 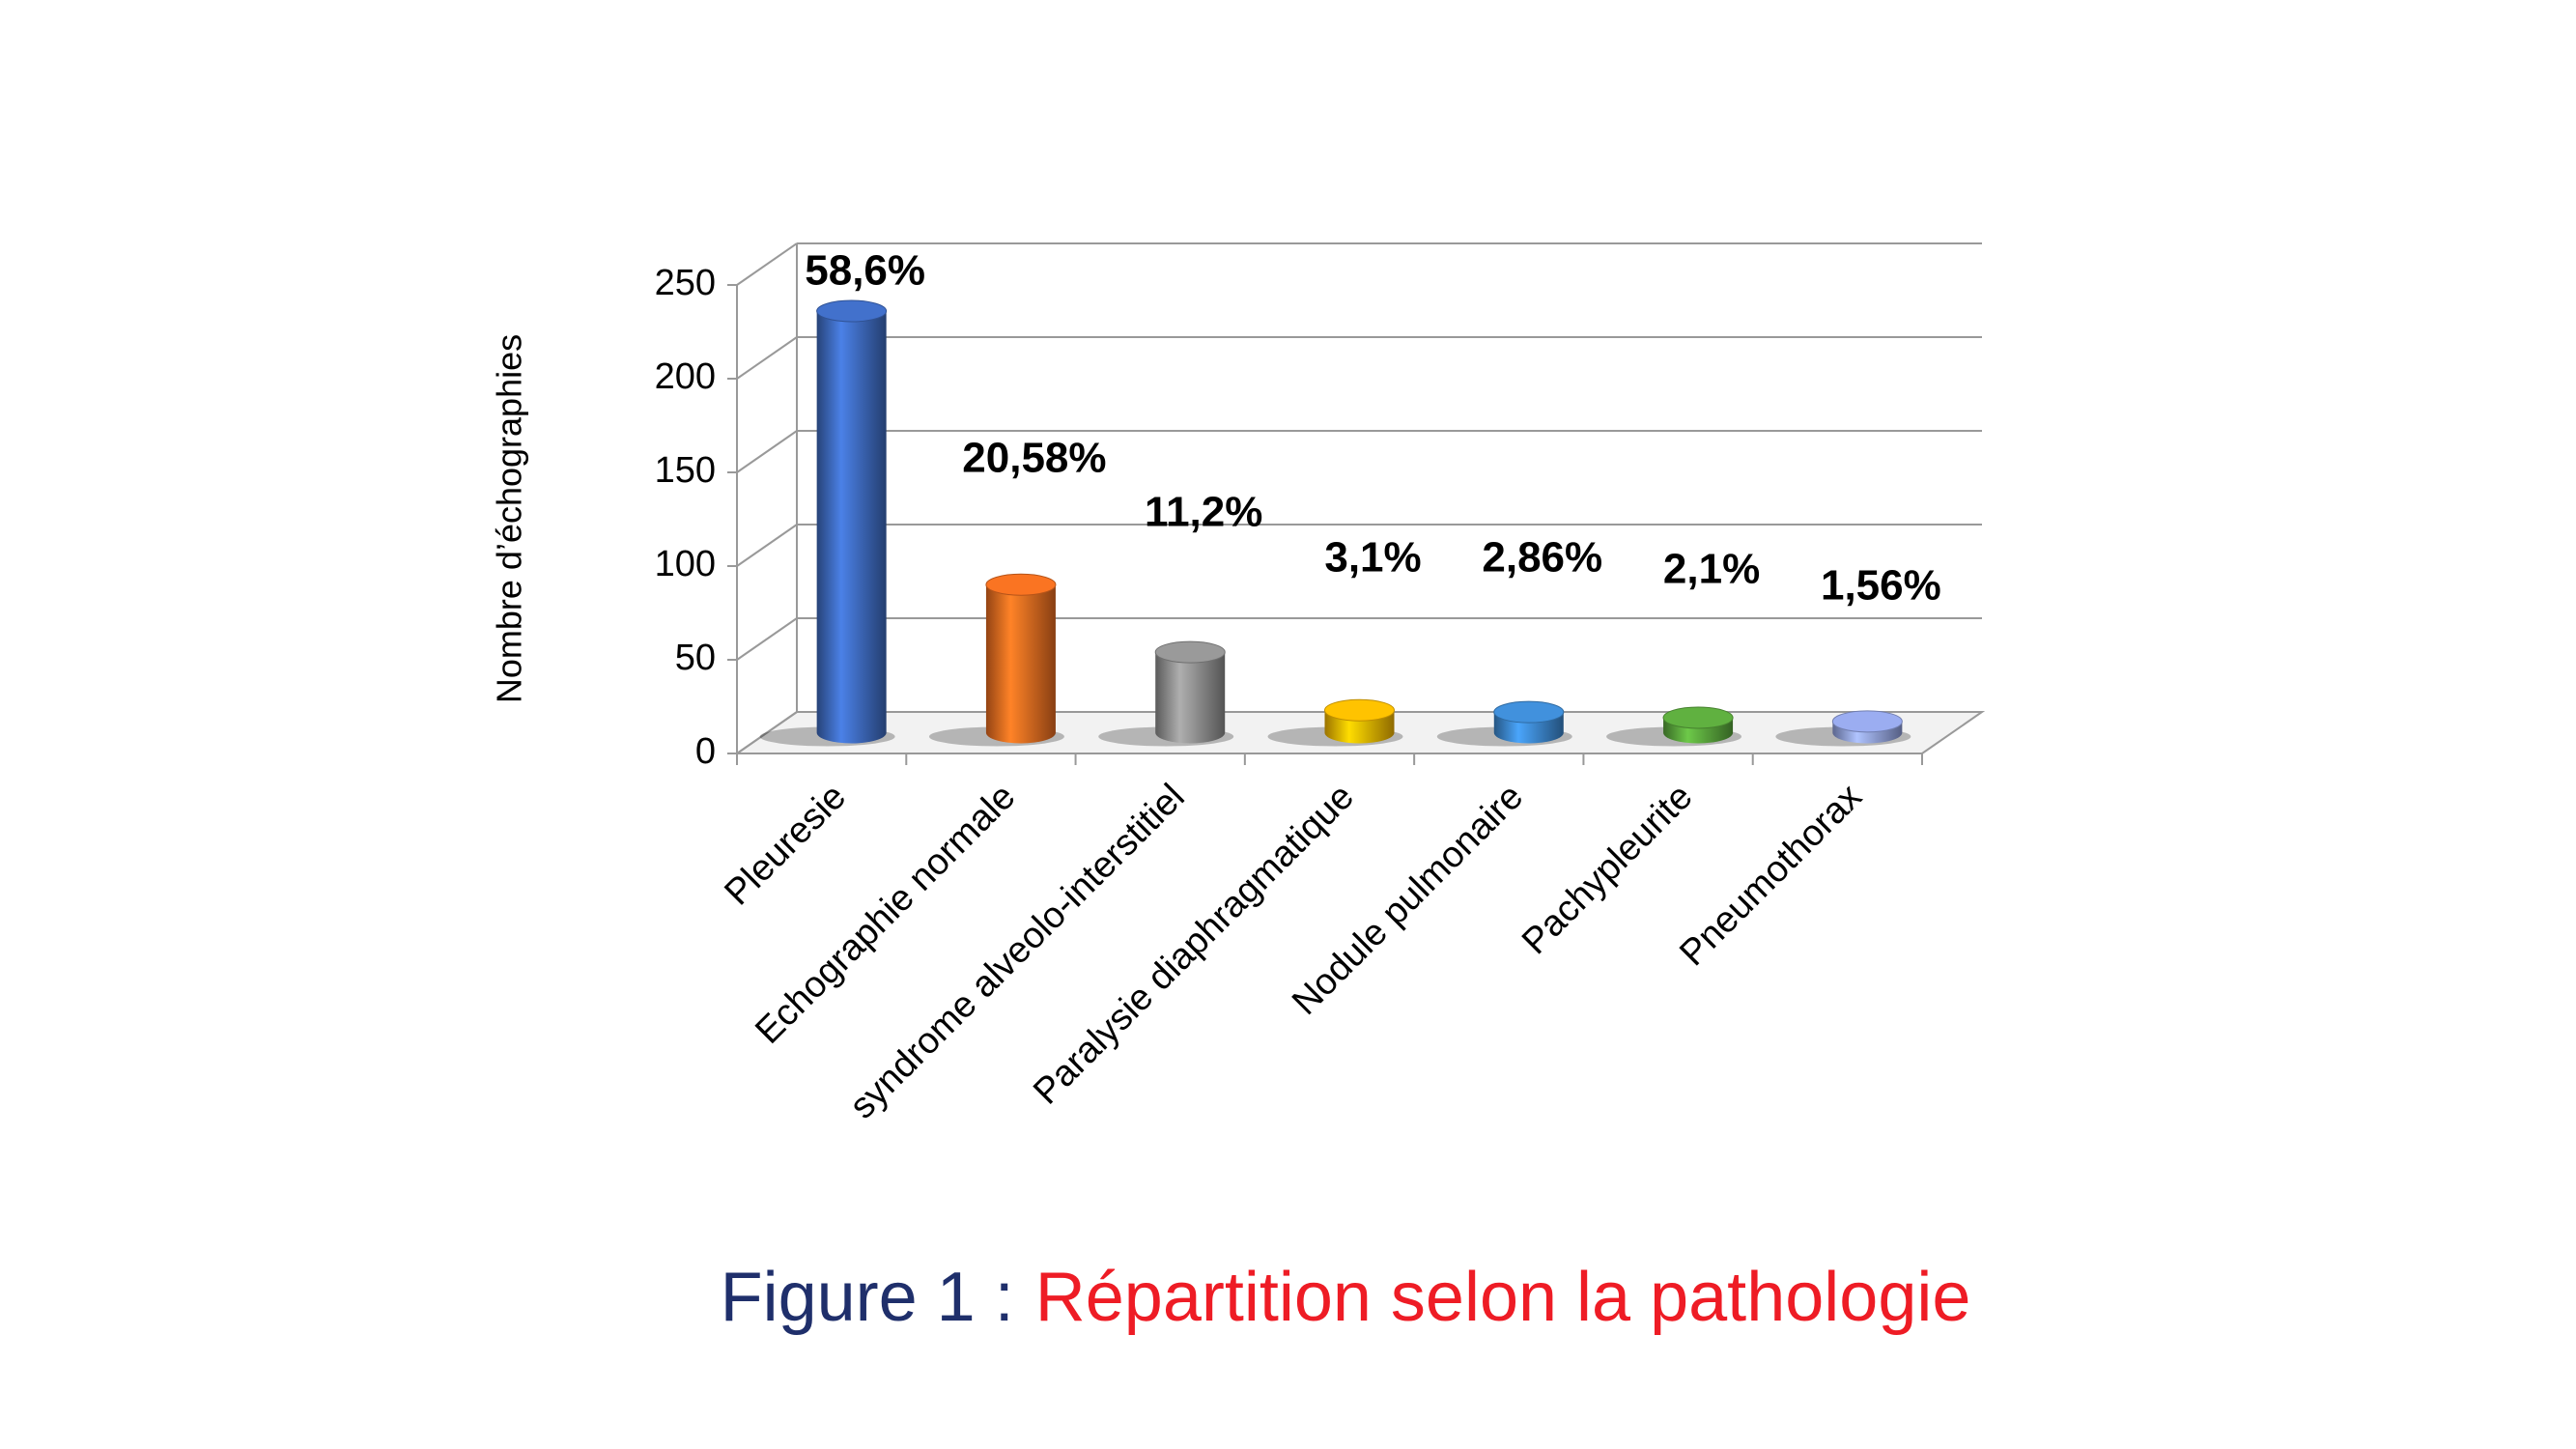 What do you see at coordinates (705, 751) in the screenshot?
I see `y-tick-label: 0` at bounding box center [705, 751].